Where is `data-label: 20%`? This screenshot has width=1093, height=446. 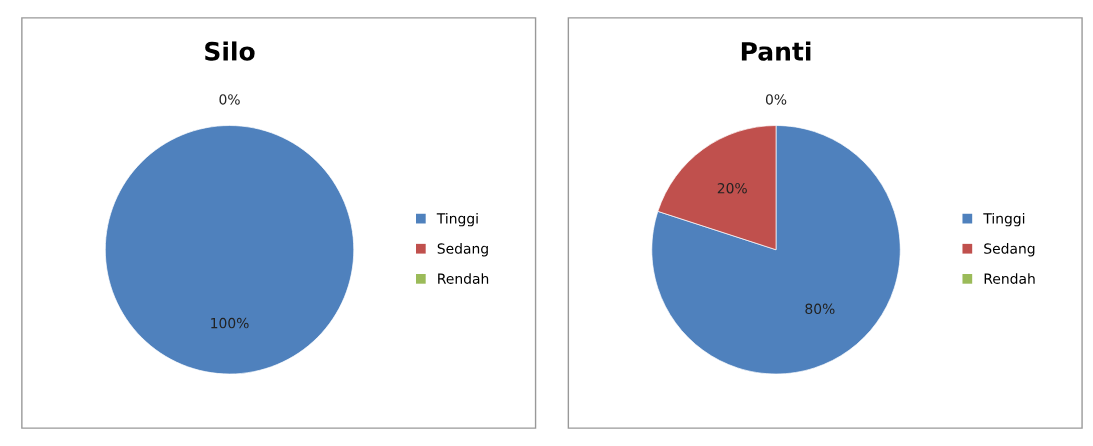 data-label: 20% is located at coordinates (732, 188).